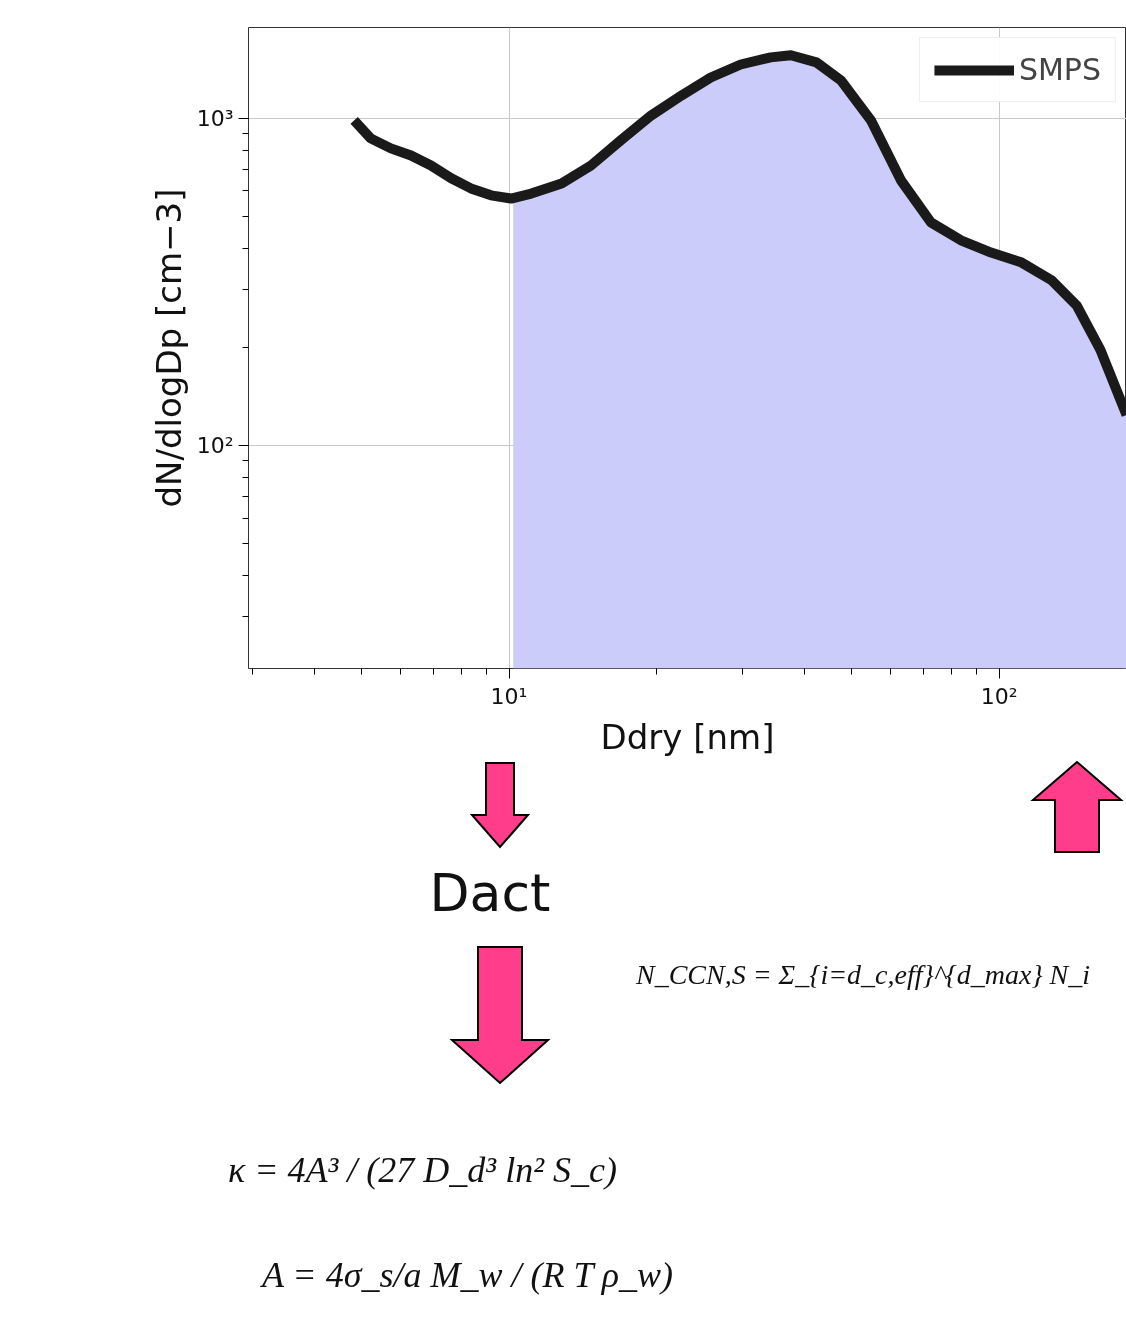 This screenshot has height=1322, width=1126. What do you see at coordinates (1059, 69) in the screenshot?
I see `legend-label: SMPS` at bounding box center [1059, 69].